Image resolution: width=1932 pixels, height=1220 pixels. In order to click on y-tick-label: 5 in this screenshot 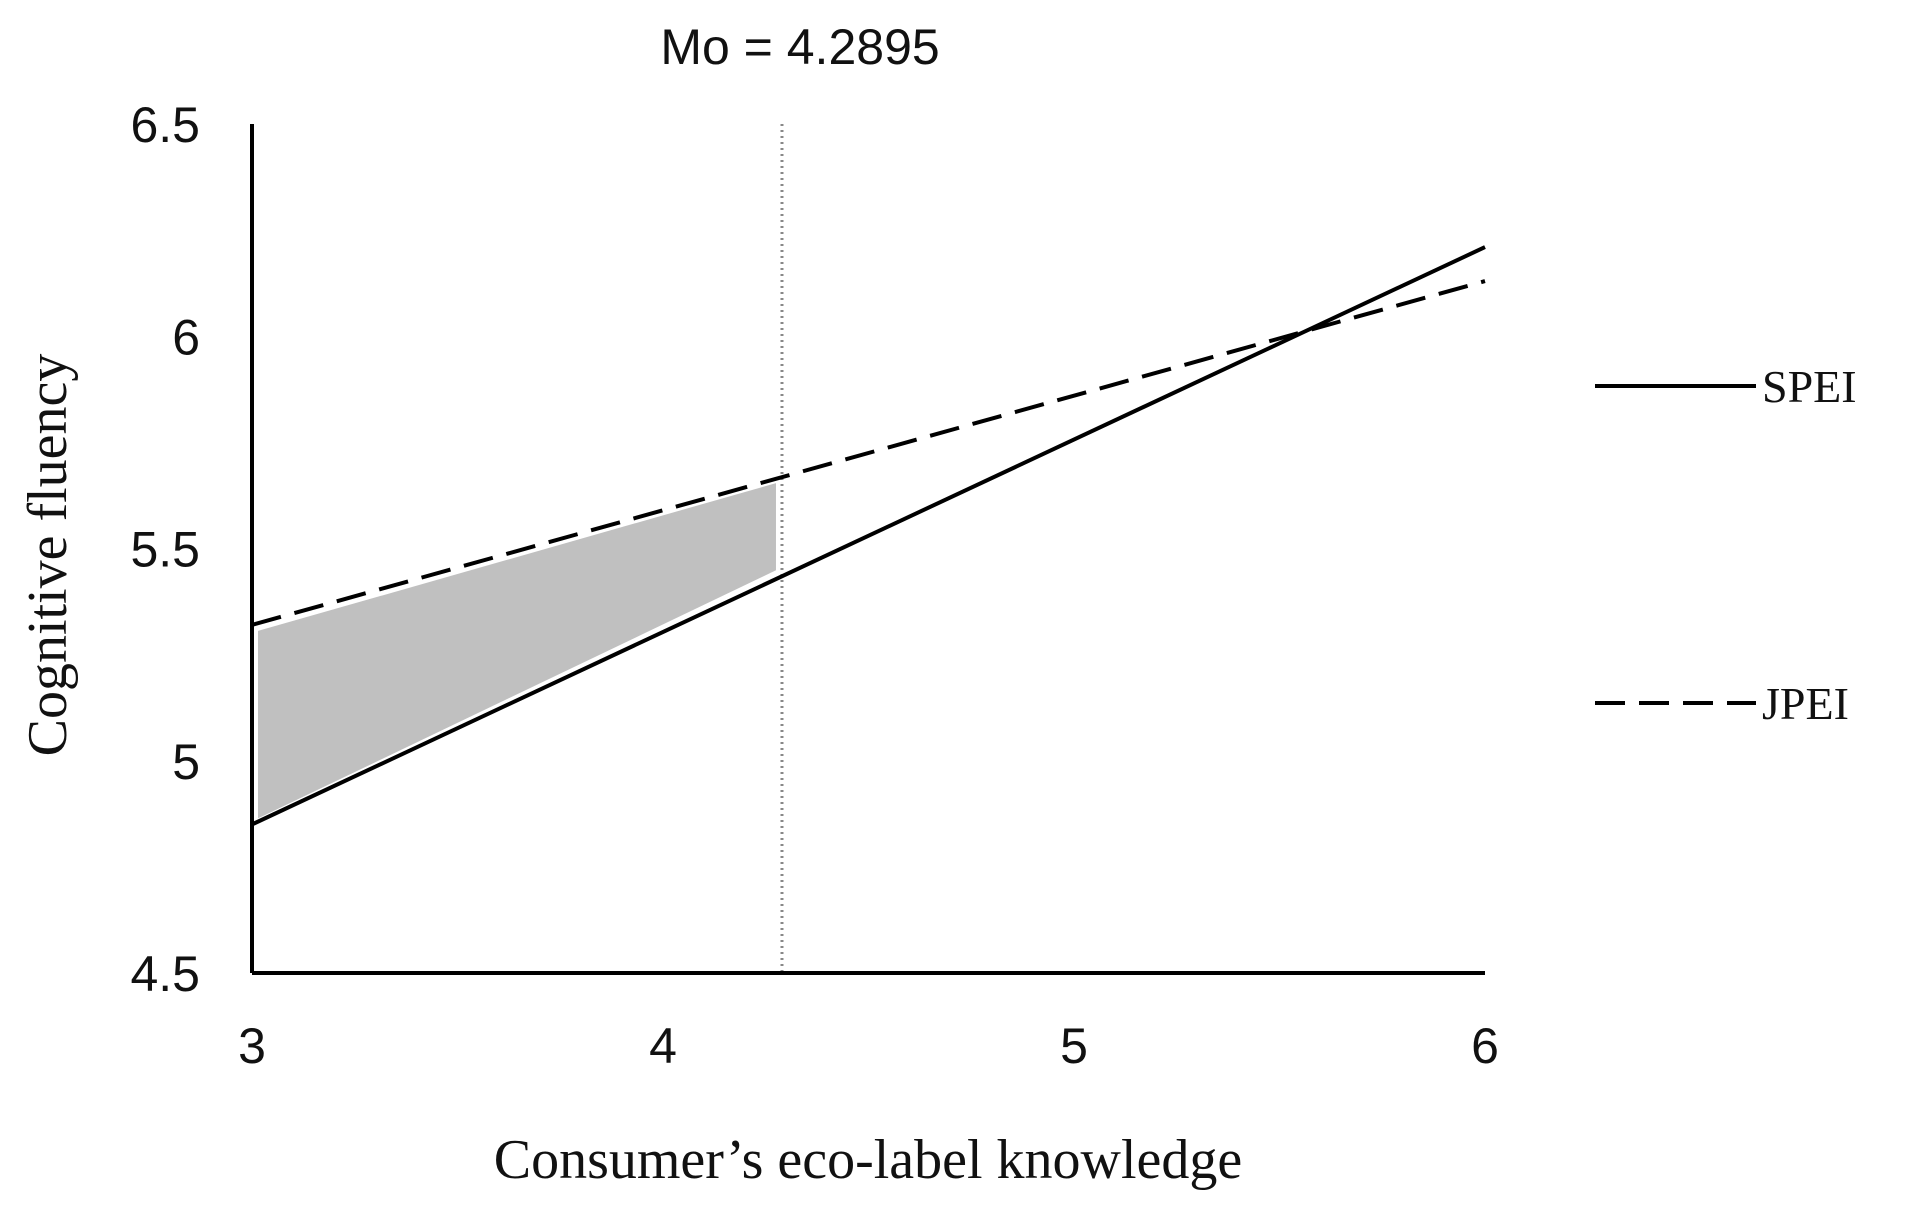, I will do `click(186, 762)`.